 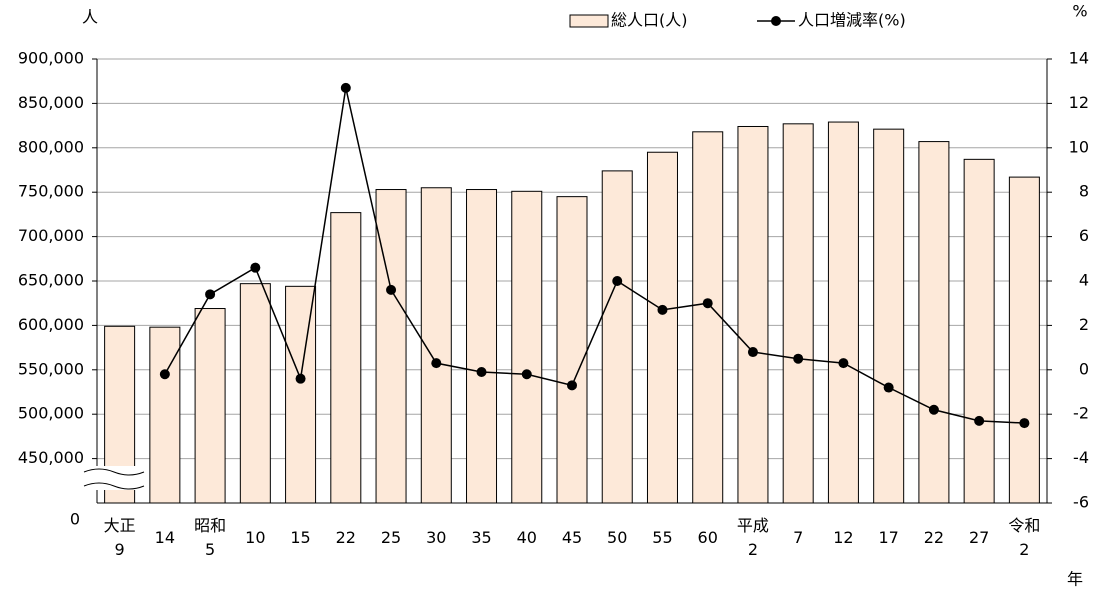 What do you see at coordinates (1079, 102) in the screenshot?
I see `y2-tick-label: 12` at bounding box center [1079, 102].